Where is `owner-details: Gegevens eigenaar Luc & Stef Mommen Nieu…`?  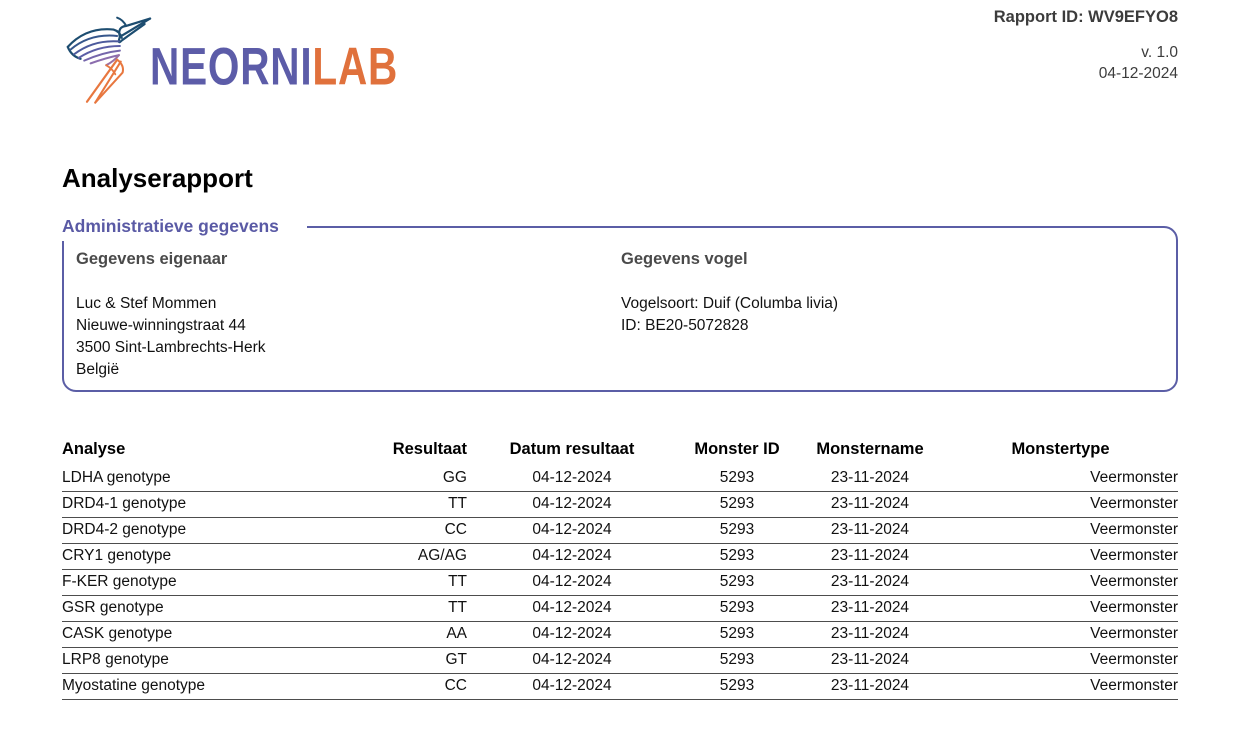 owner-details: Gegevens eigenaar Luc & Stef Mommen Nieu… is located at coordinates (348, 319).